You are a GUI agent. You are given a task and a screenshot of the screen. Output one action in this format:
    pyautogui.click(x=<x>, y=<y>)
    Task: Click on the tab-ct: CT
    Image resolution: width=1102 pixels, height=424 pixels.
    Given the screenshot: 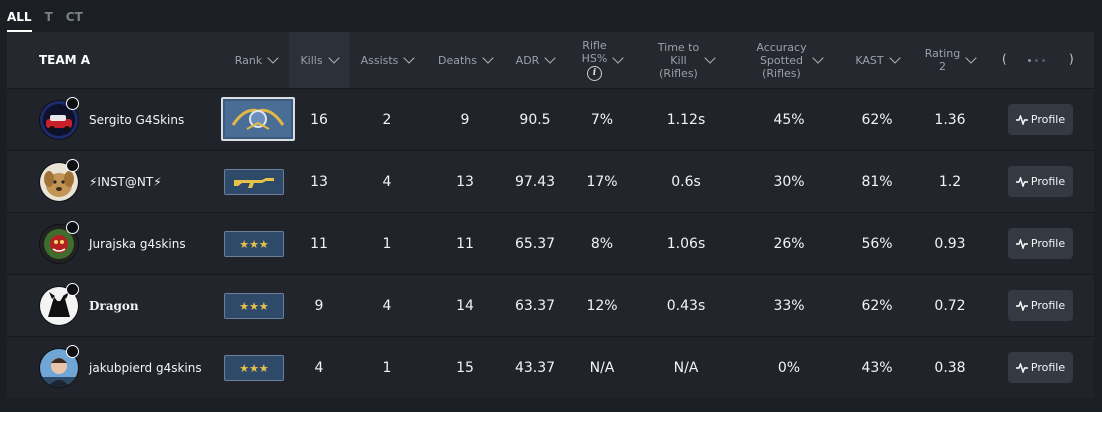 What is the action you would take?
    pyautogui.click(x=74, y=17)
    